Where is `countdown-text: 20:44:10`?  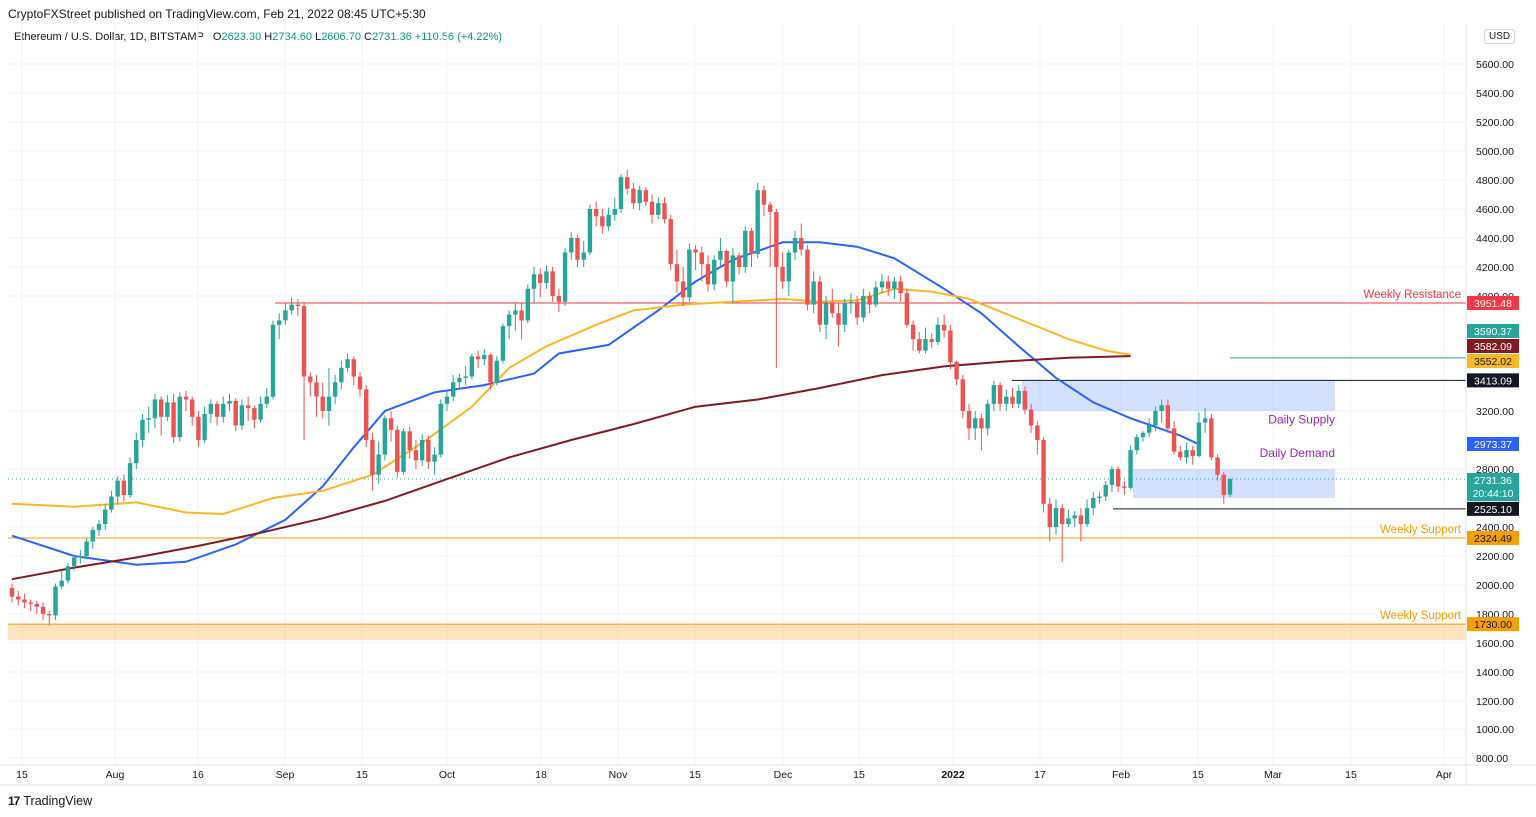
countdown-text: 20:44:10 is located at coordinates (1493, 494).